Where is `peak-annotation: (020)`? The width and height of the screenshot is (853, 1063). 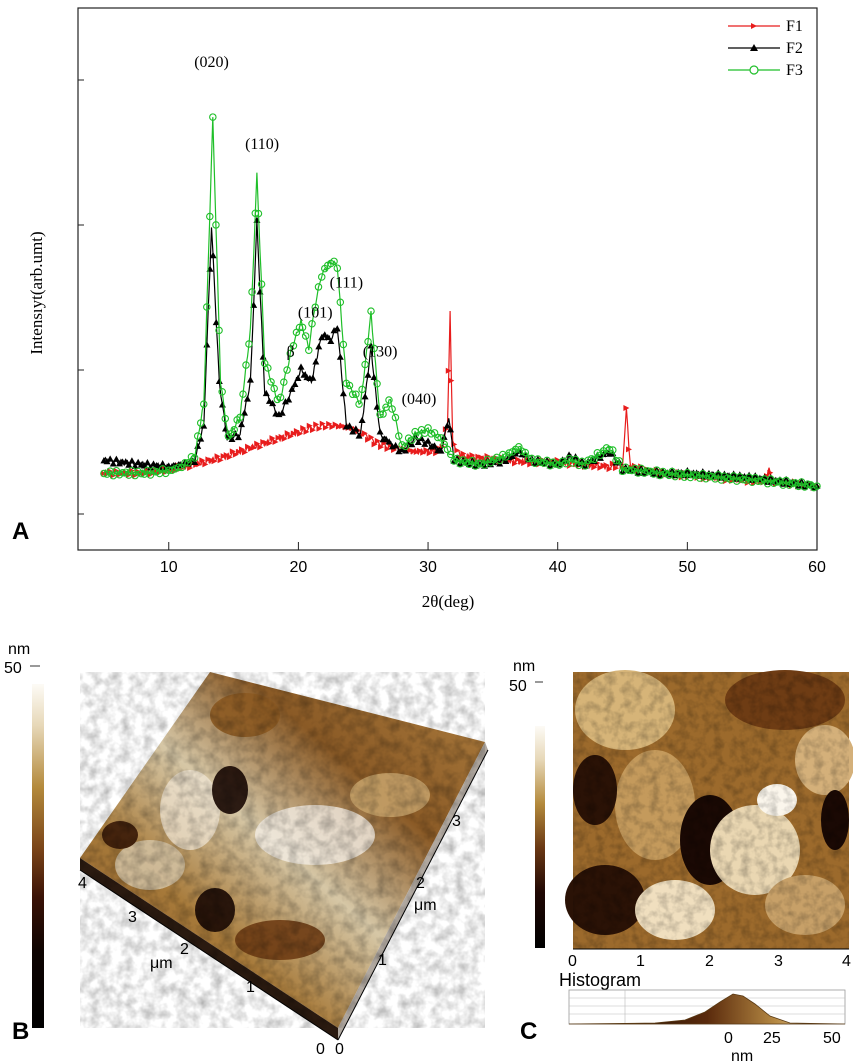 peak-annotation: (020) is located at coordinates (211, 62).